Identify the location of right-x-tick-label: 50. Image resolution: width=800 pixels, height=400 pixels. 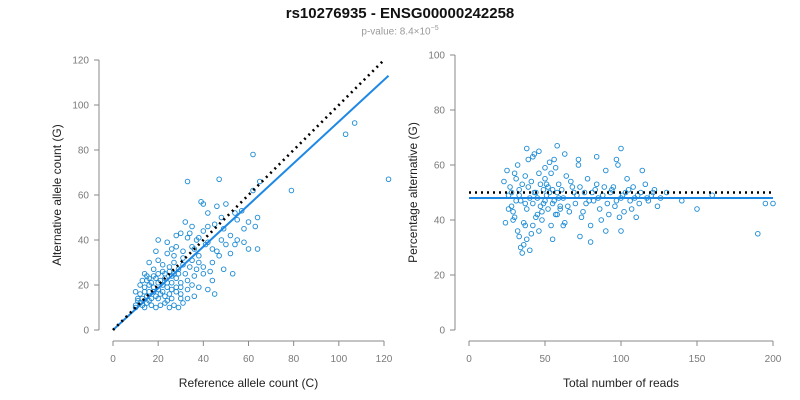
(545, 359).